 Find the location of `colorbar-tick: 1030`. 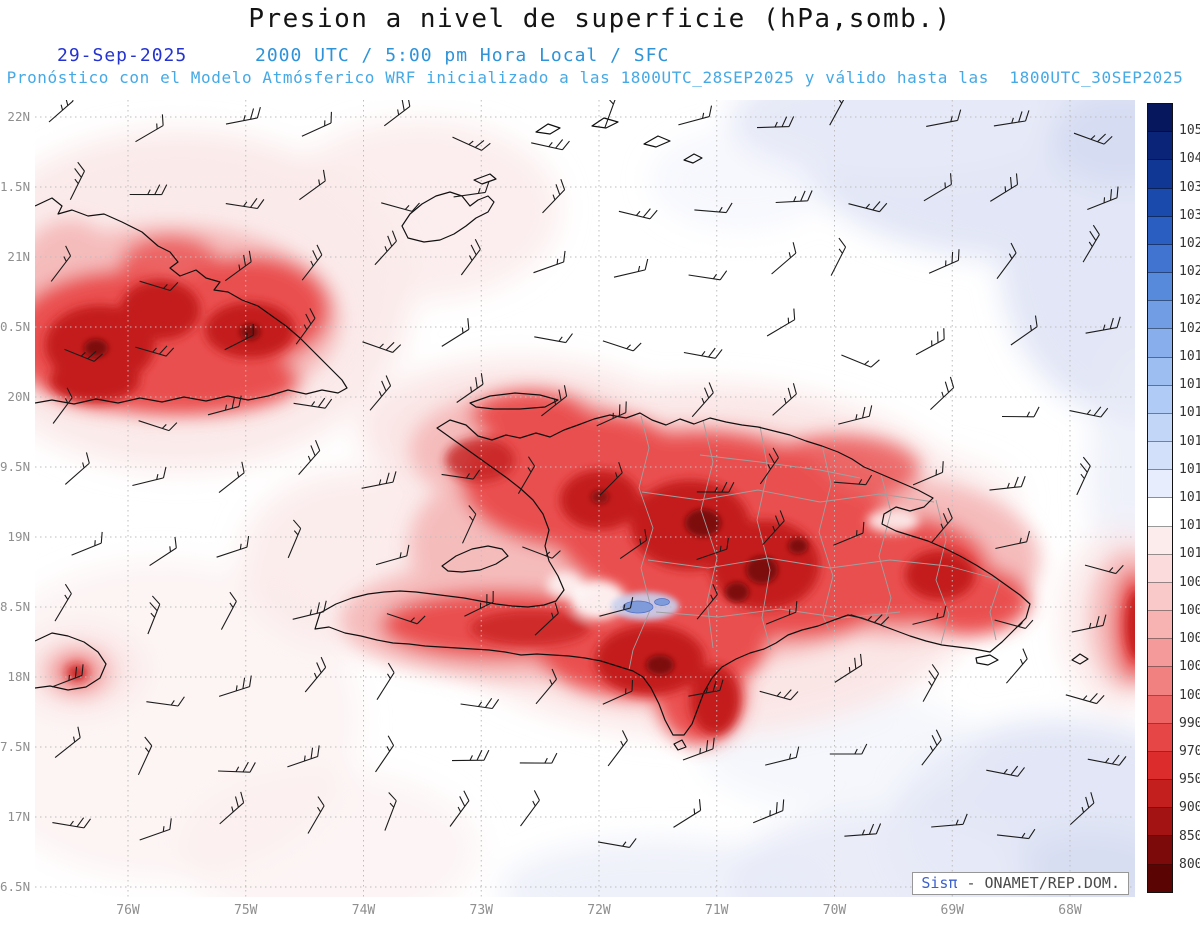

colorbar-tick: 1030 is located at coordinates (1189, 215).